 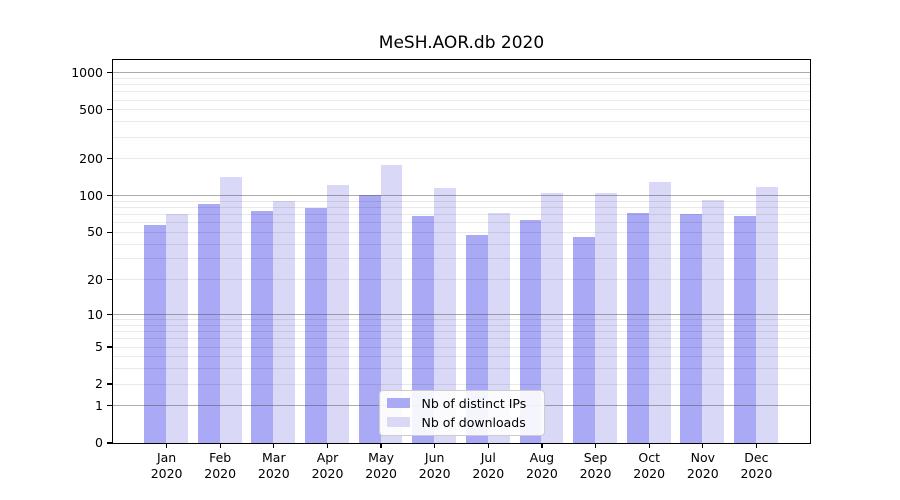 I want to click on x-tick-mark-jan, so click(x=166, y=445).